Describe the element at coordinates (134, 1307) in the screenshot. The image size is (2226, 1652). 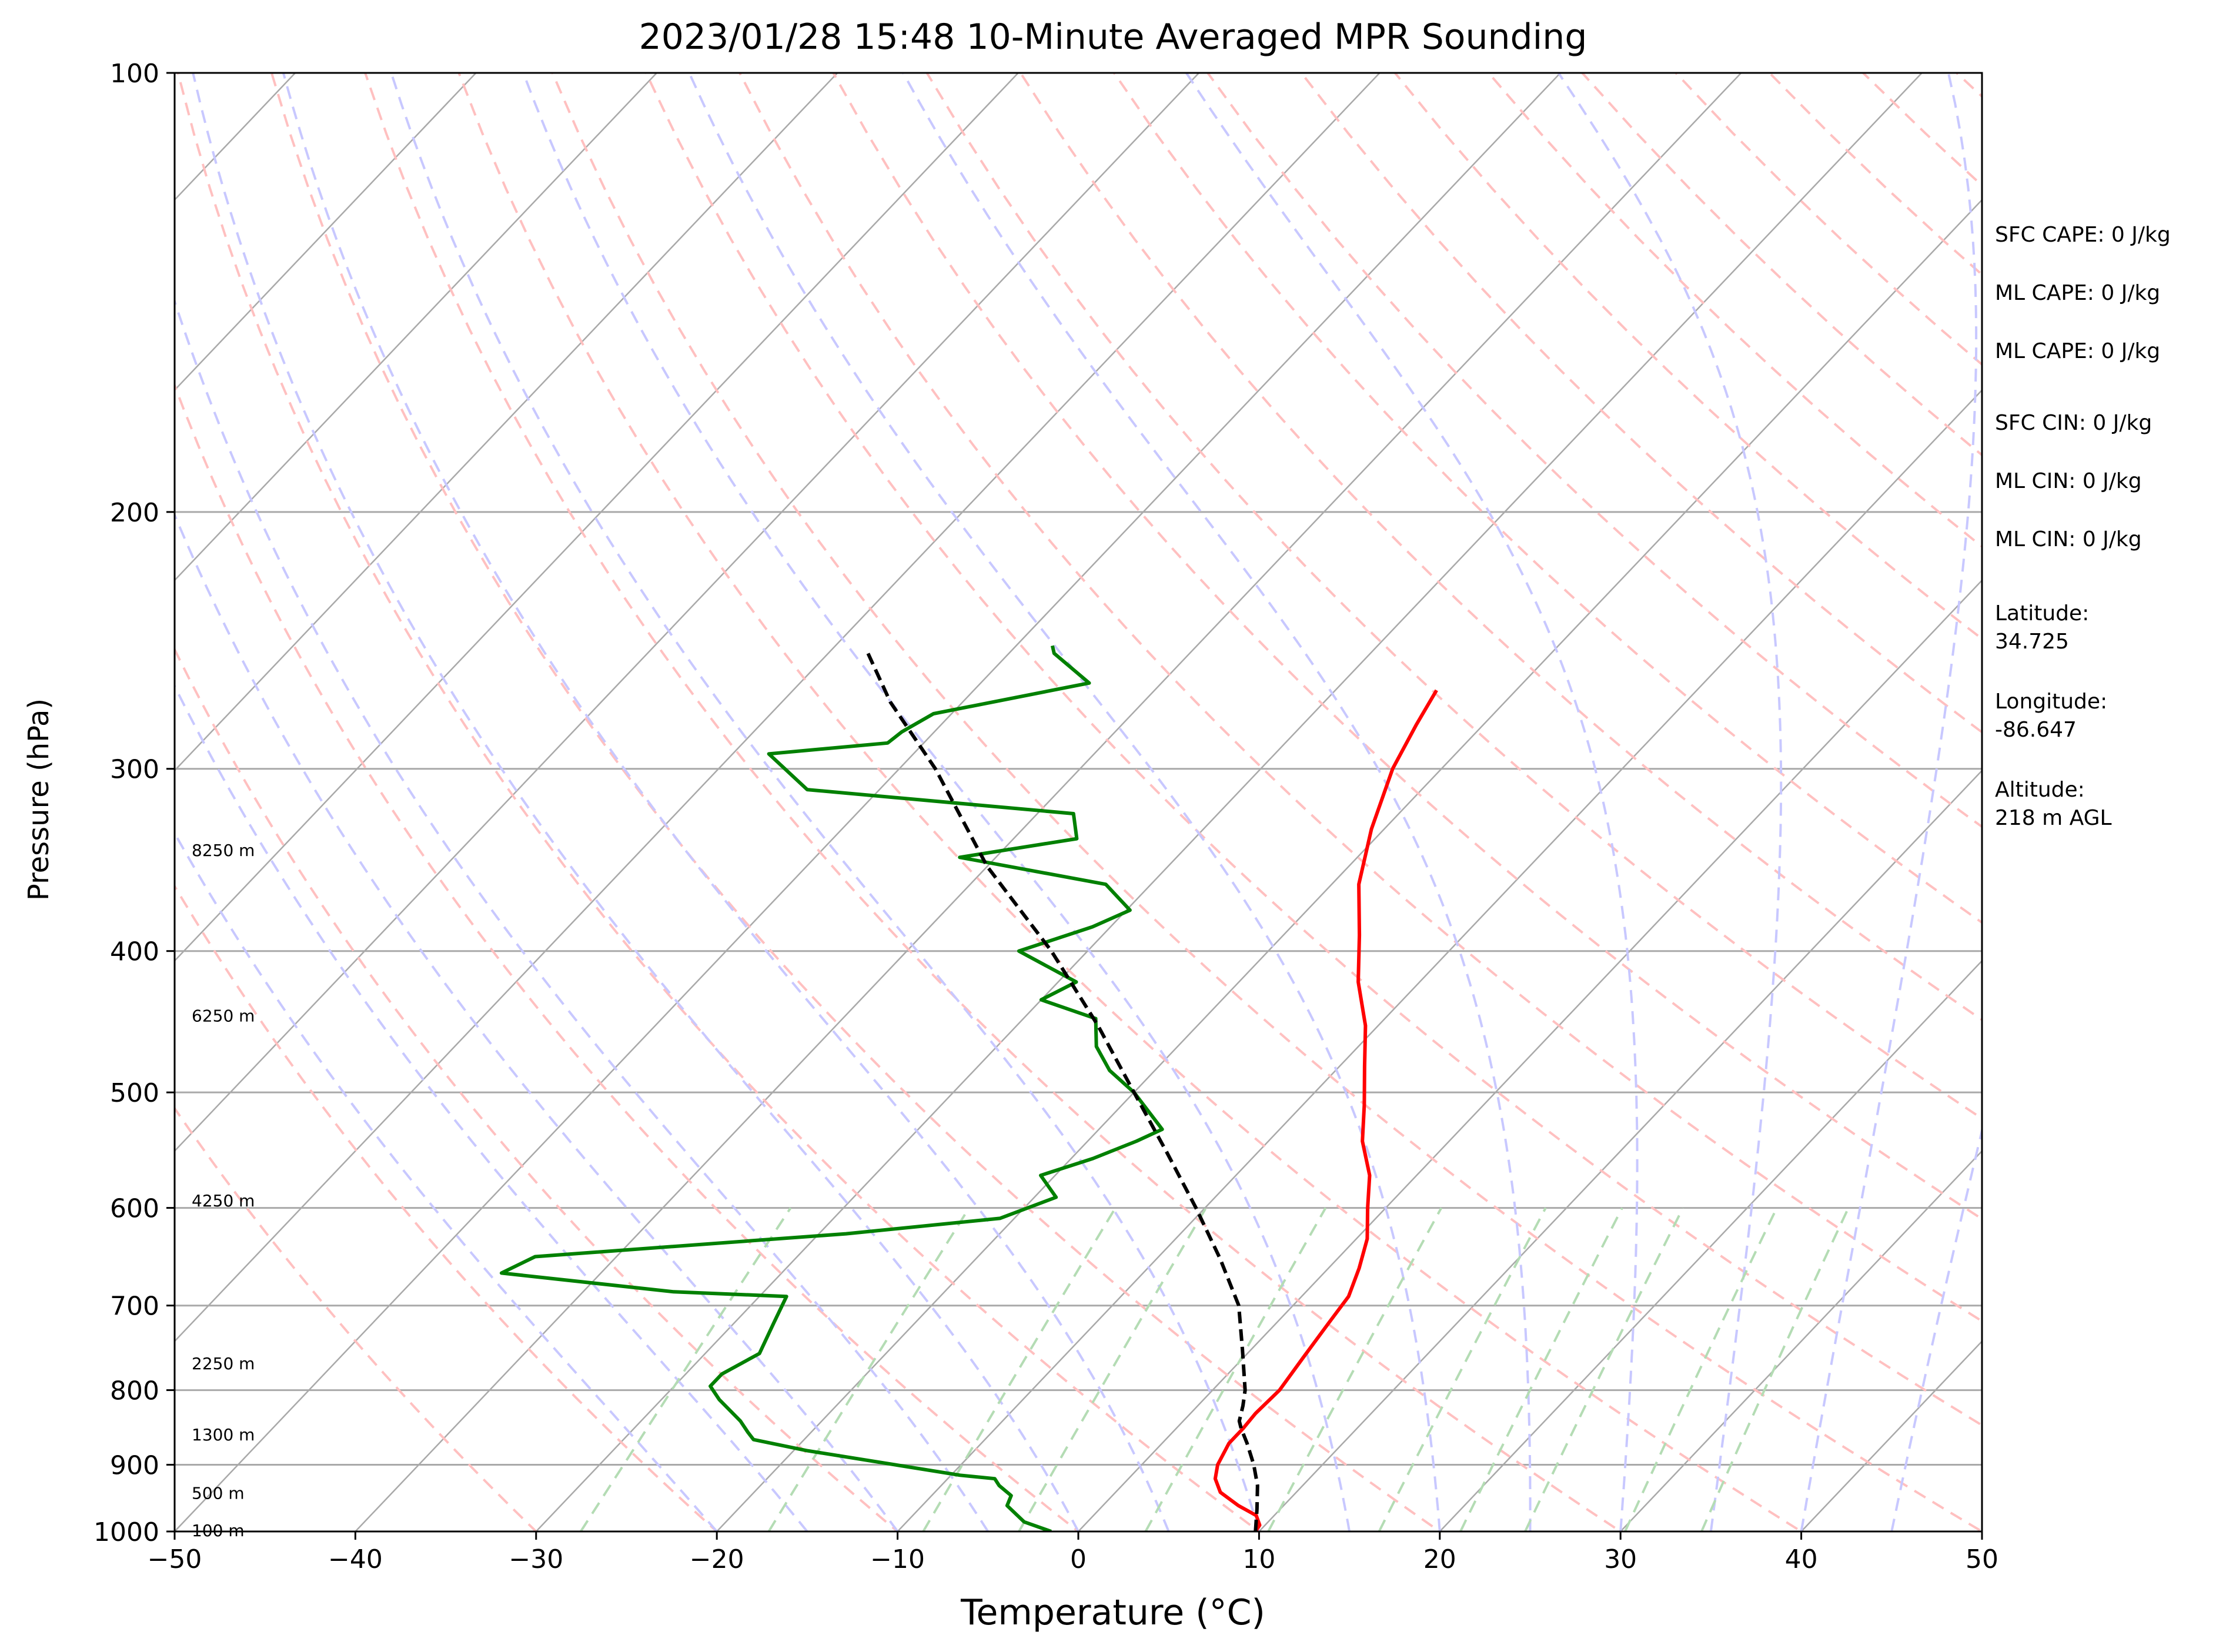
I see `y-tick-label: 700` at that location.